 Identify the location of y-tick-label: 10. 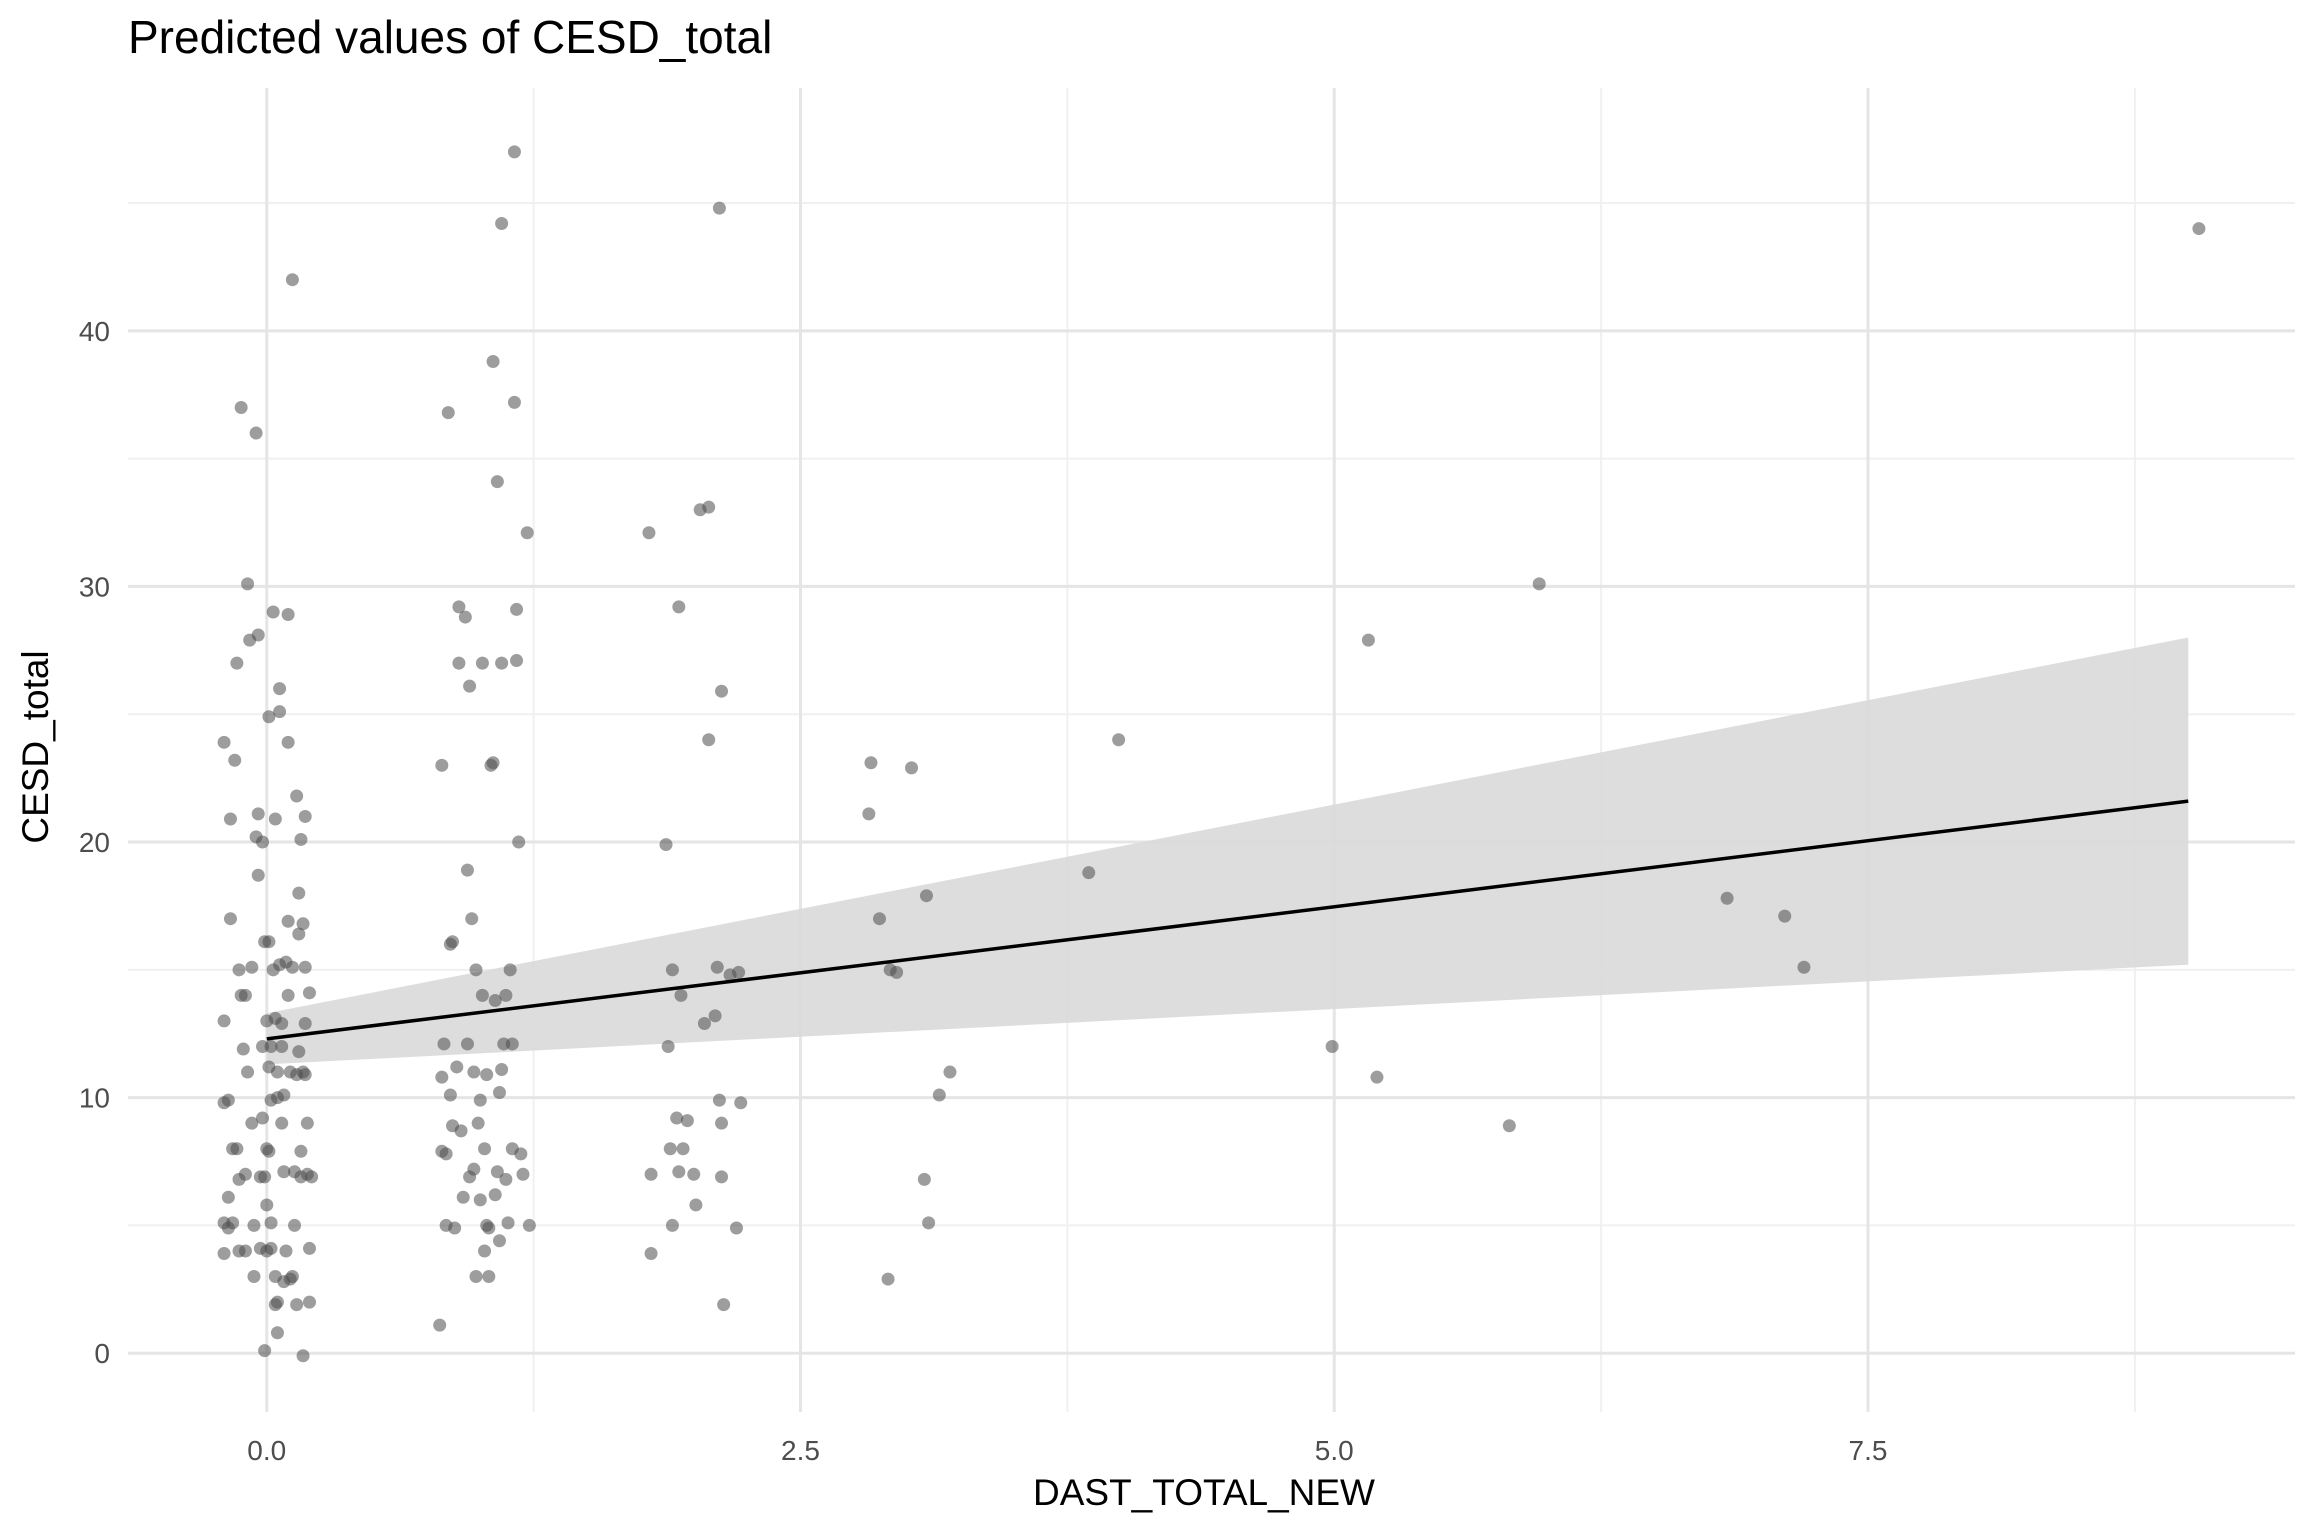
(94, 1098).